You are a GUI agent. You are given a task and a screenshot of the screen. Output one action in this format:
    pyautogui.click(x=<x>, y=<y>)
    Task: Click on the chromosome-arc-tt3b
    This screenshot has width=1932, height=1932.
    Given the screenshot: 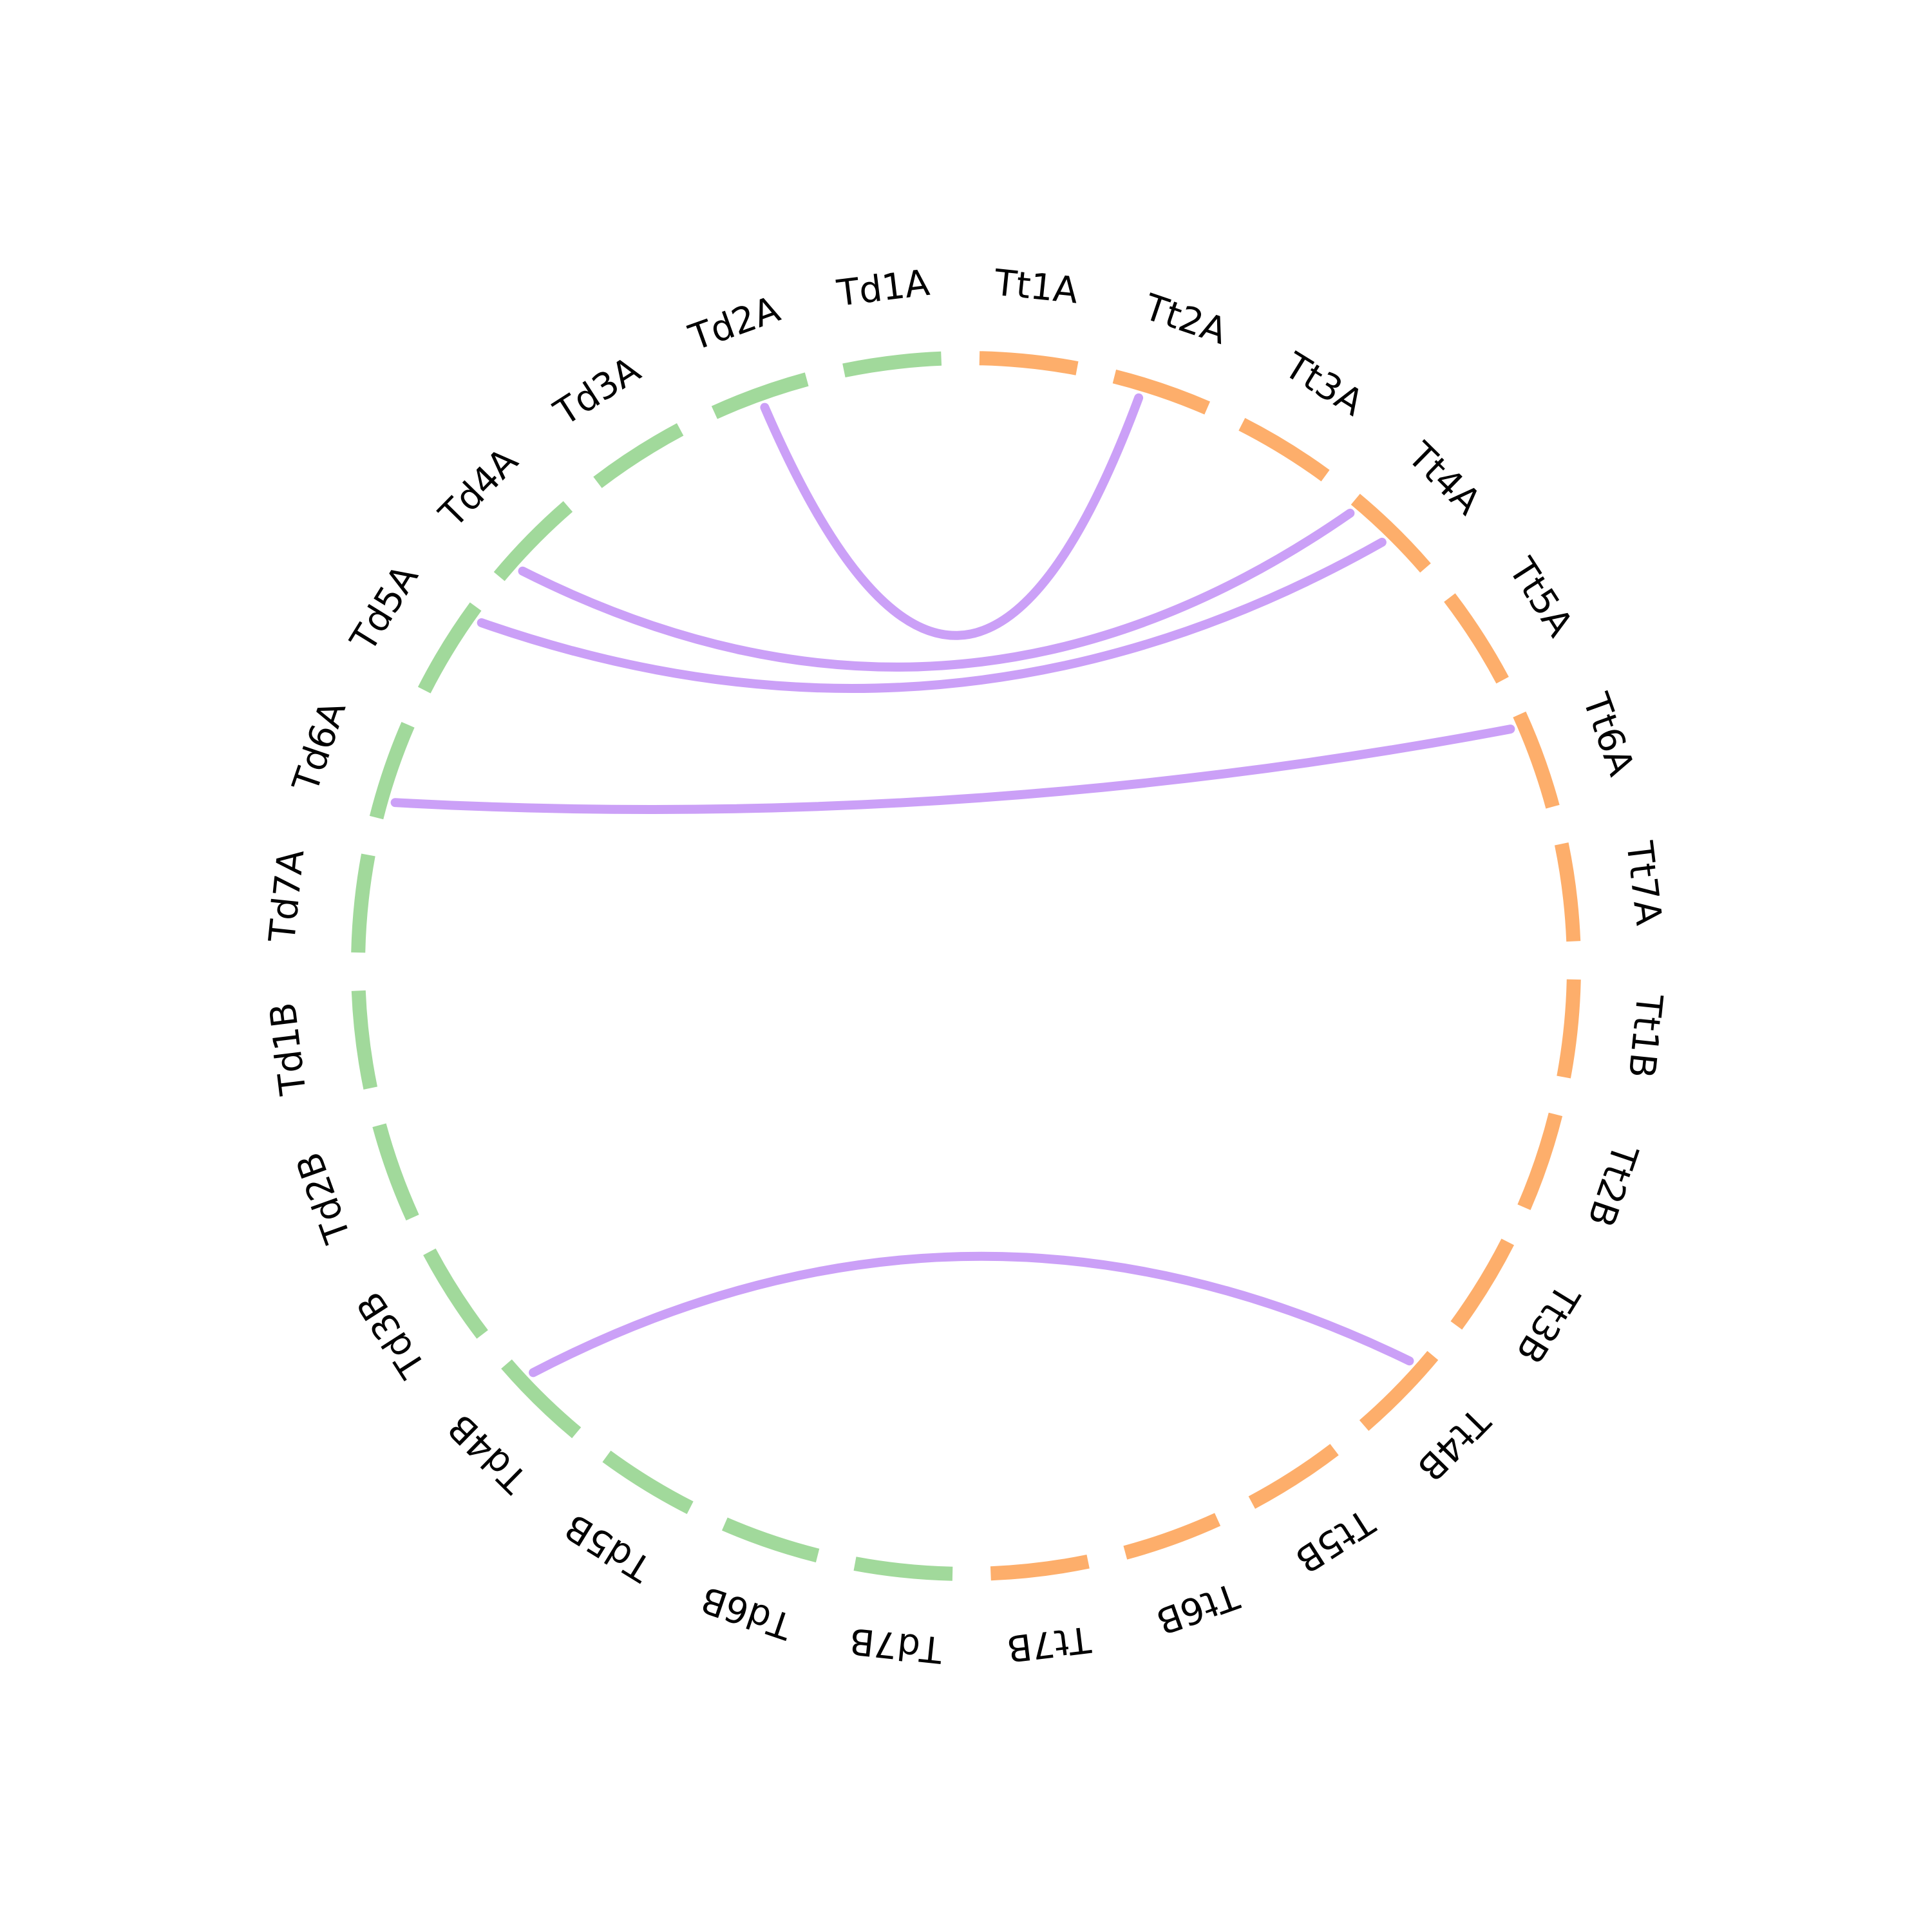 What is the action you would take?
    pyautogui.click(x=1482, y=1284)
    